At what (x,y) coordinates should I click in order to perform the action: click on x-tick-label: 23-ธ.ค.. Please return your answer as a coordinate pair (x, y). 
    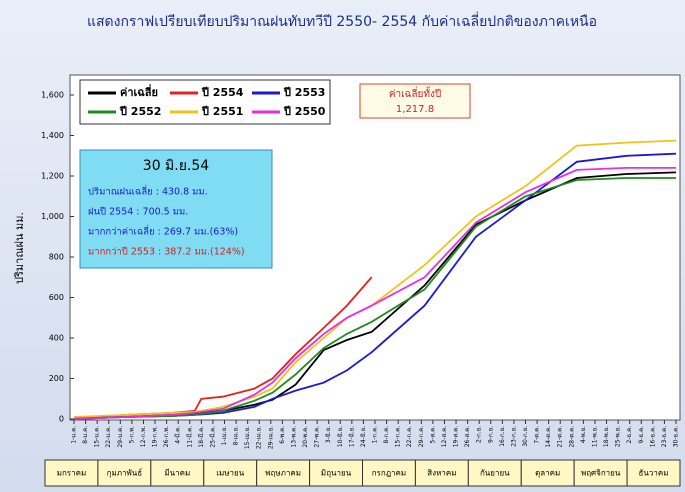
    Looking at the image, I should click on (664, 436).